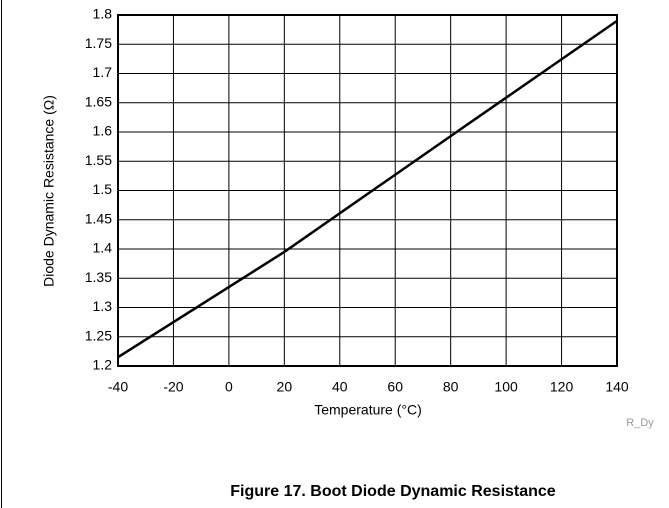 The width and height of the screenshot is (669, 508). What do you see at coordinates (103, 306) in the screenshot?
I see `y-tick-label: 1.3` at bounding box center [103, 306].